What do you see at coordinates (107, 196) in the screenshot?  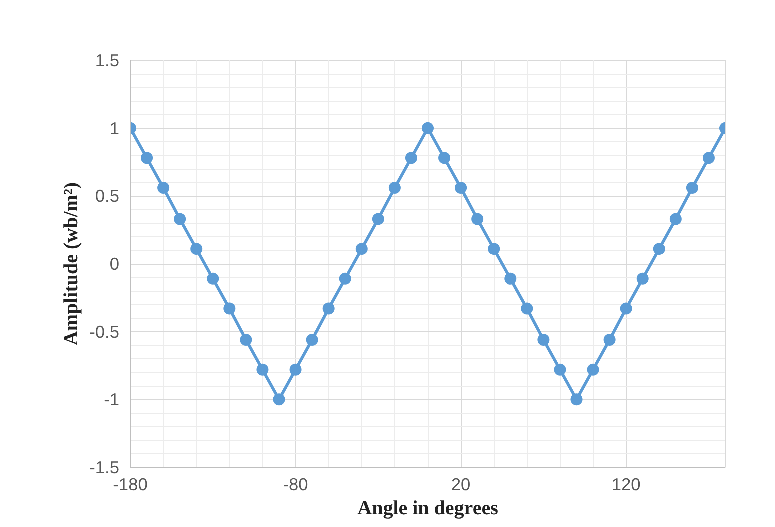 I see `y-tick-label: 0.5` at bounding box center [107, 196].